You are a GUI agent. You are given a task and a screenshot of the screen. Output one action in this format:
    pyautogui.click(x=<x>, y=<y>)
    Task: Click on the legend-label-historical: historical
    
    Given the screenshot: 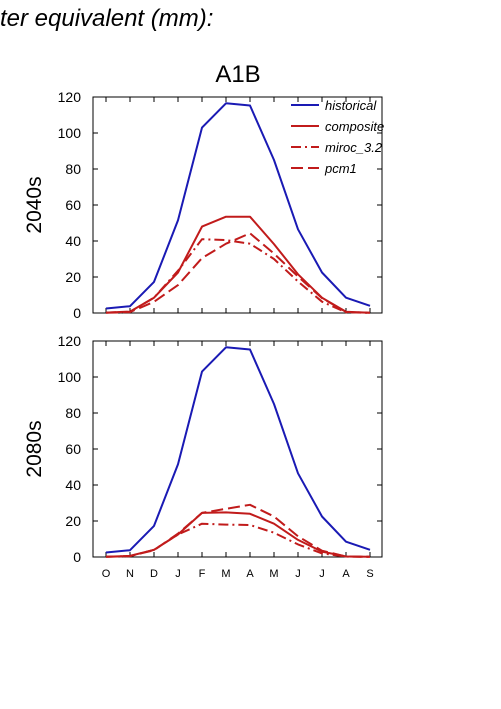 What is the action you would take?
    pyautogui.click(x=351, y=105)
    